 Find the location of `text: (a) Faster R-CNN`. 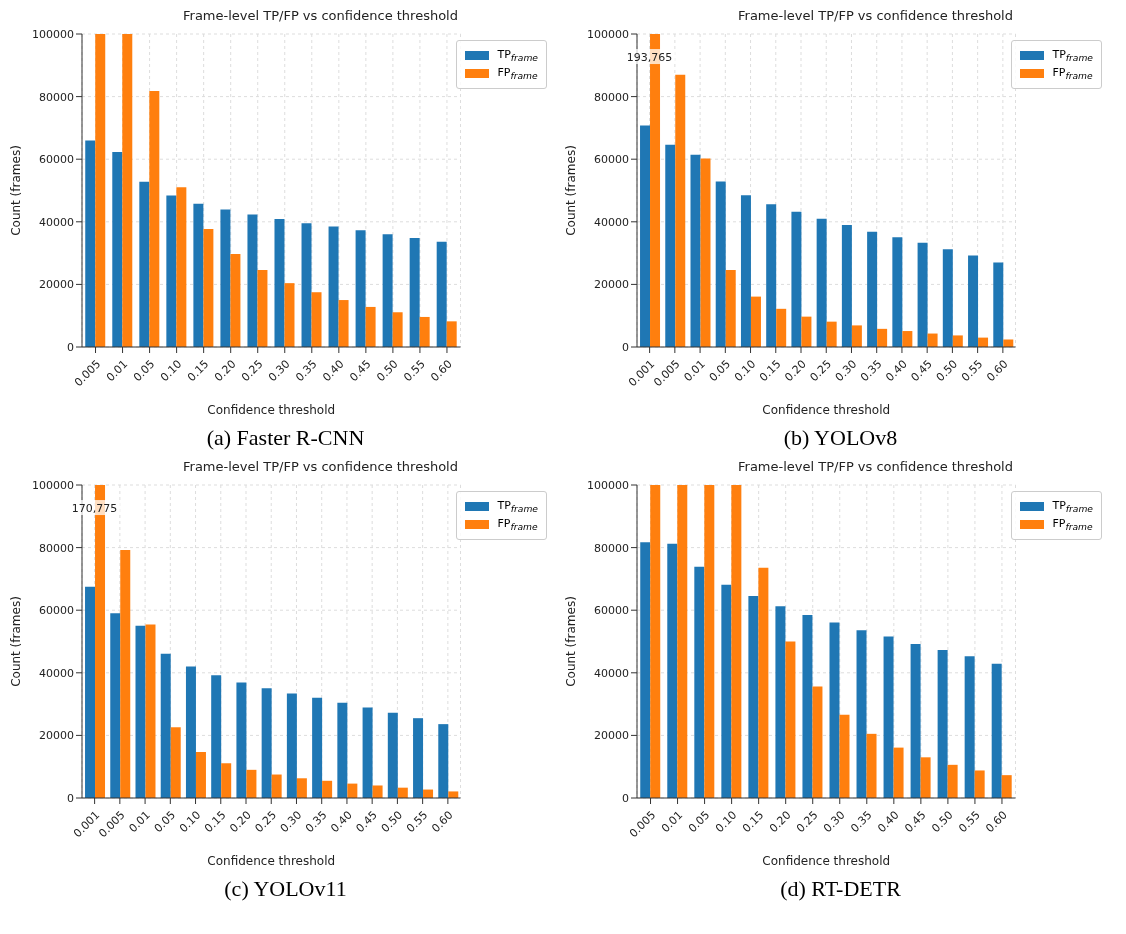

text: (a) Faster R-CNN is located at coordinates (285, 438).